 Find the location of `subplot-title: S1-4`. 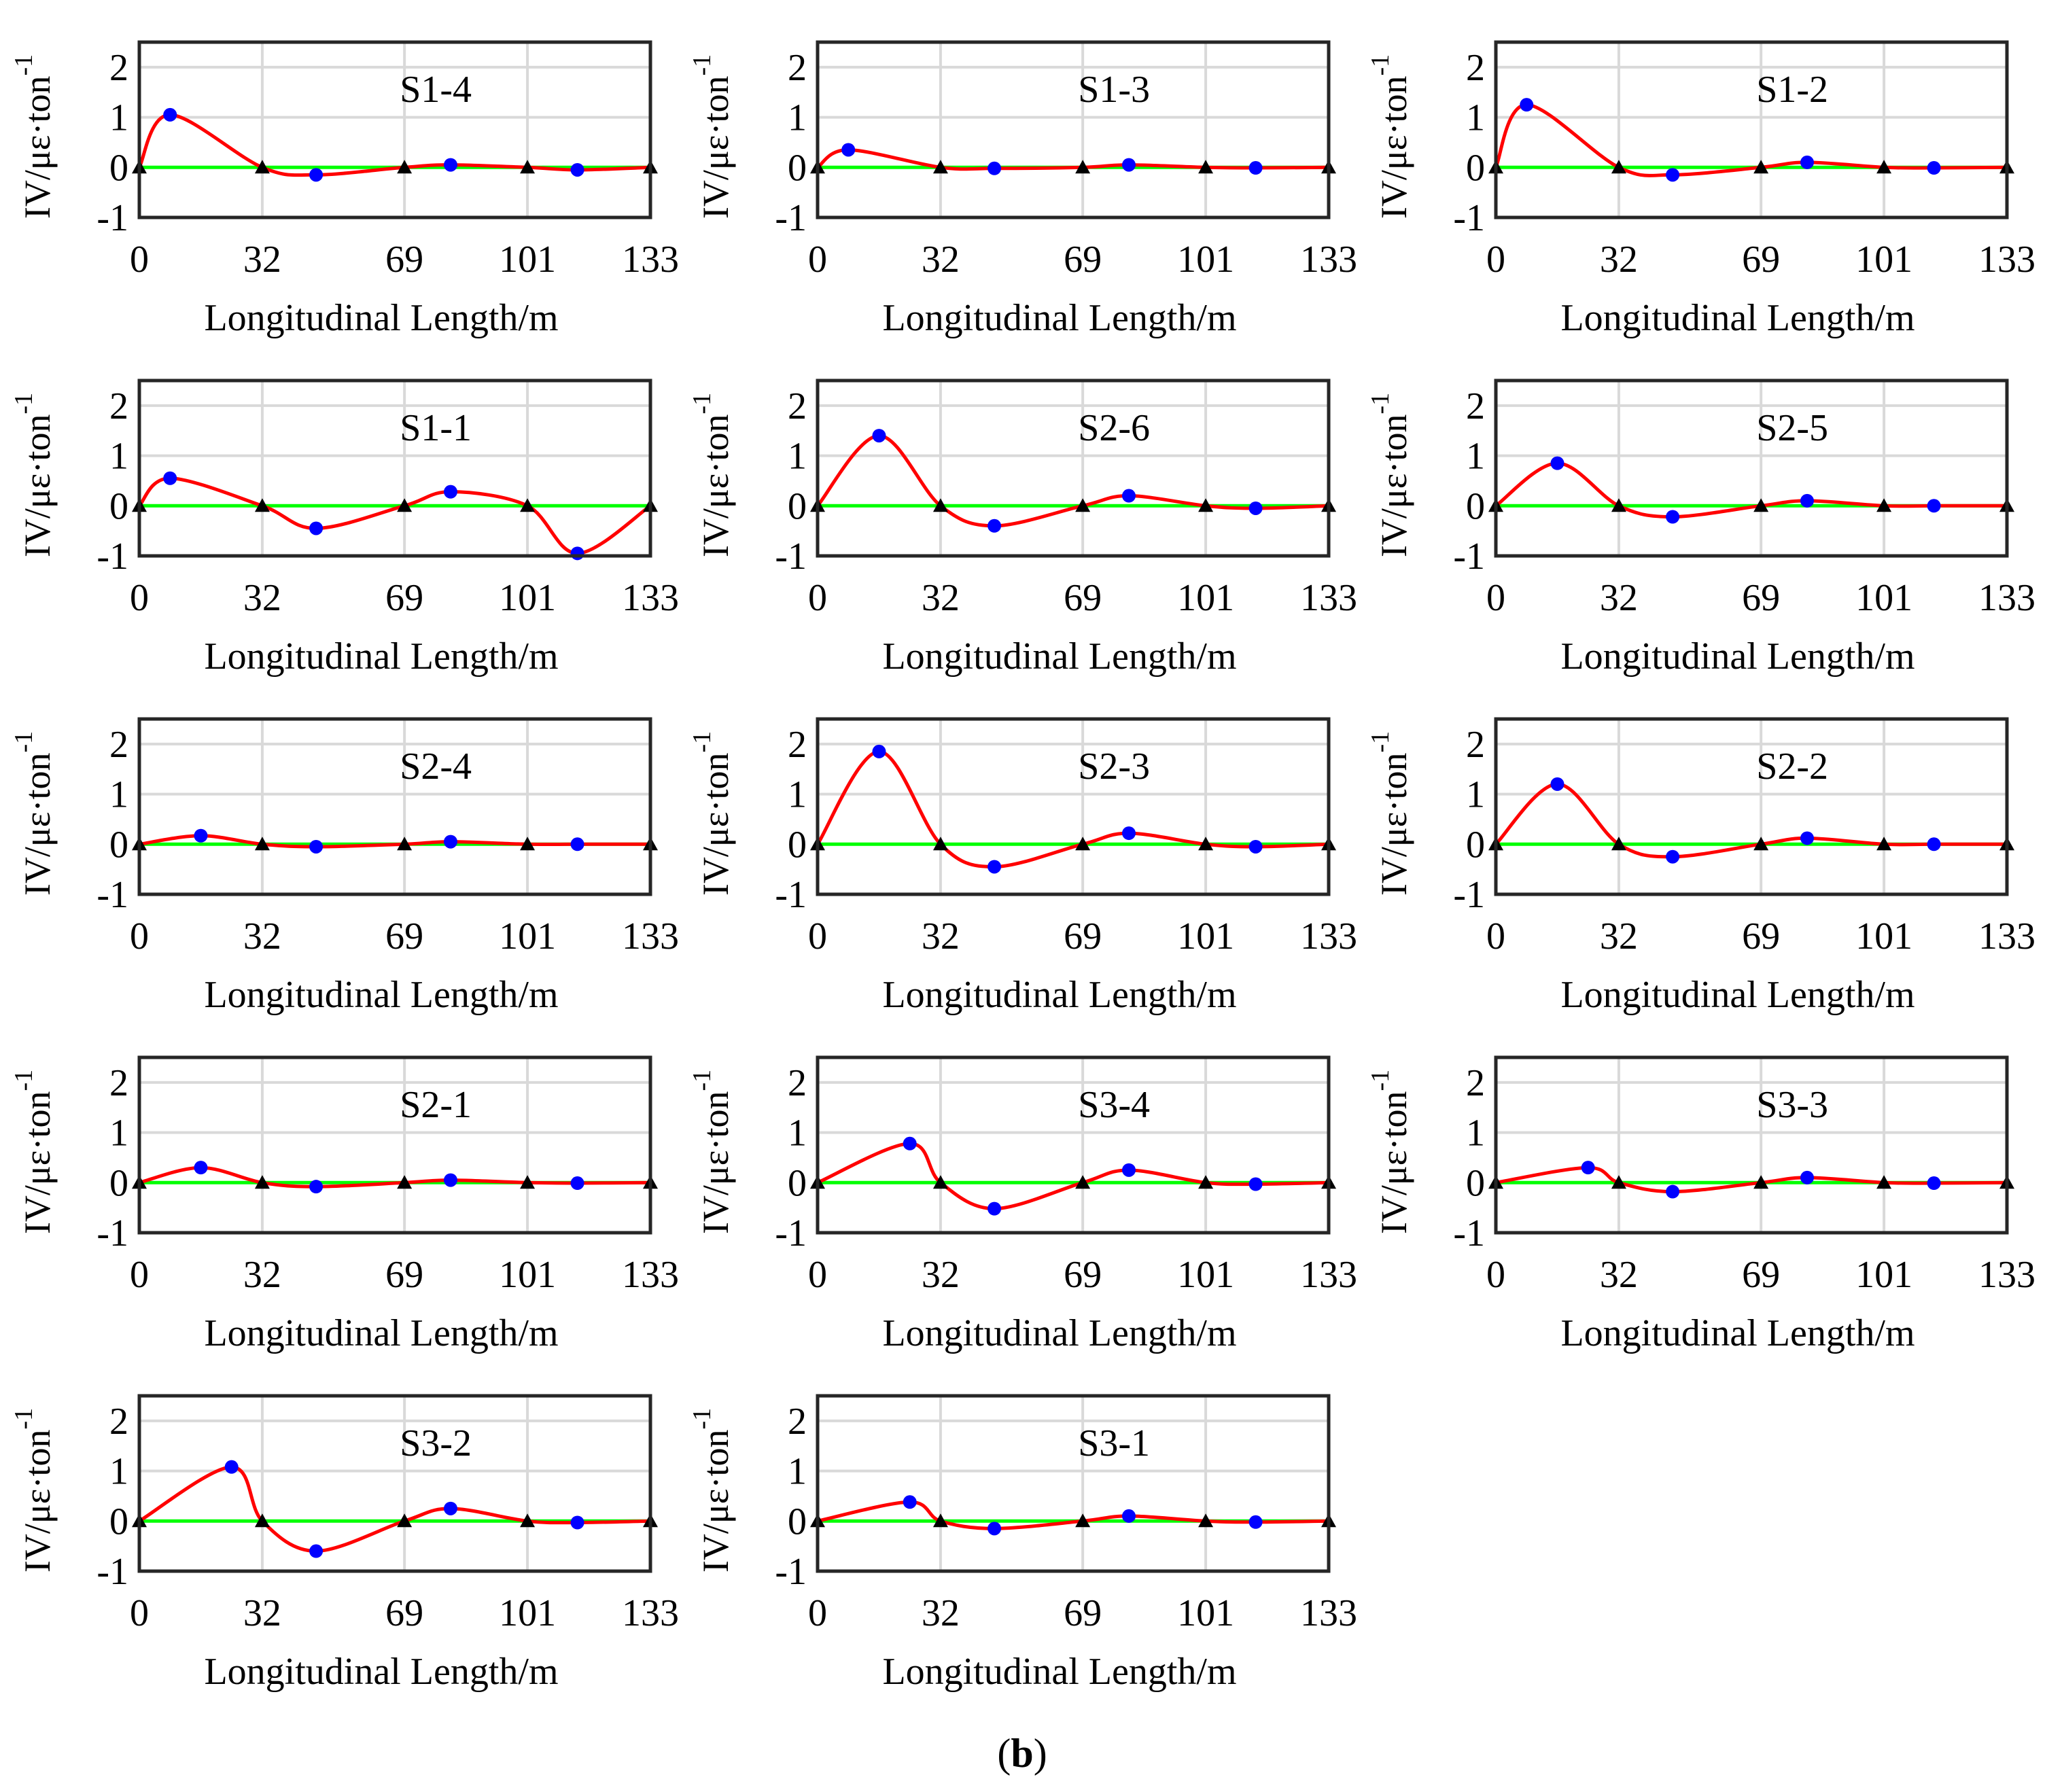

subplot-title: S1-4 is located at coordinates (436, 90).